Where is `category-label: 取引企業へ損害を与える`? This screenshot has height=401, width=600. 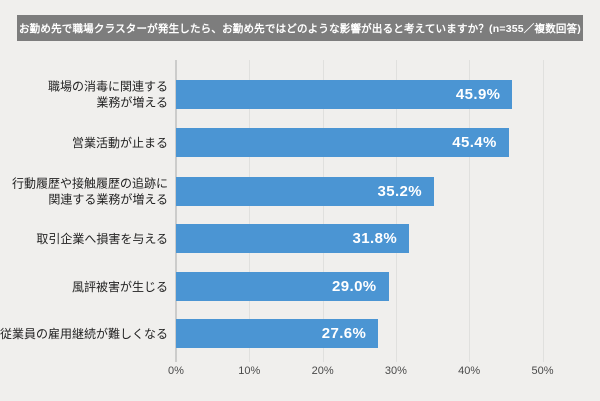
category-label: 取引企業へ損害を与える is located at coordinates (102, 238).